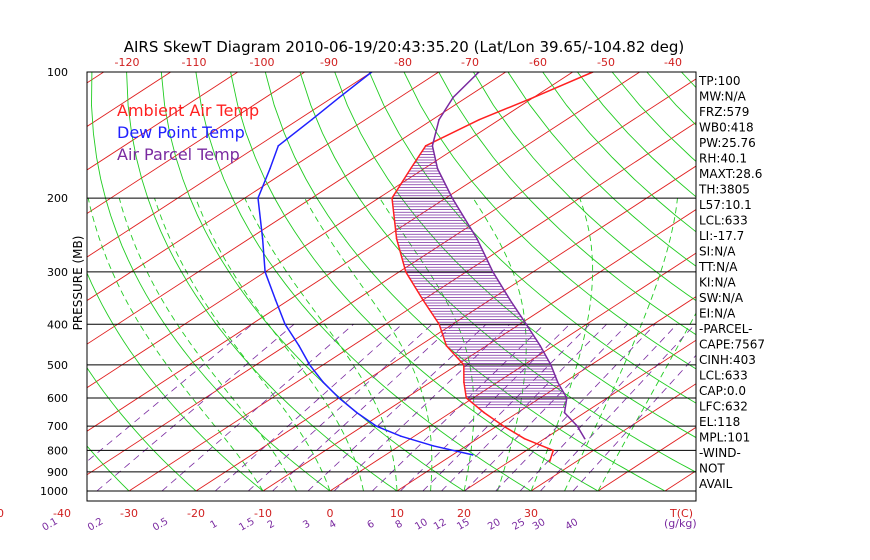 This screenshot has width=870, height=560. I want to click on pressure-tick-label: 400, so click(57, 324).